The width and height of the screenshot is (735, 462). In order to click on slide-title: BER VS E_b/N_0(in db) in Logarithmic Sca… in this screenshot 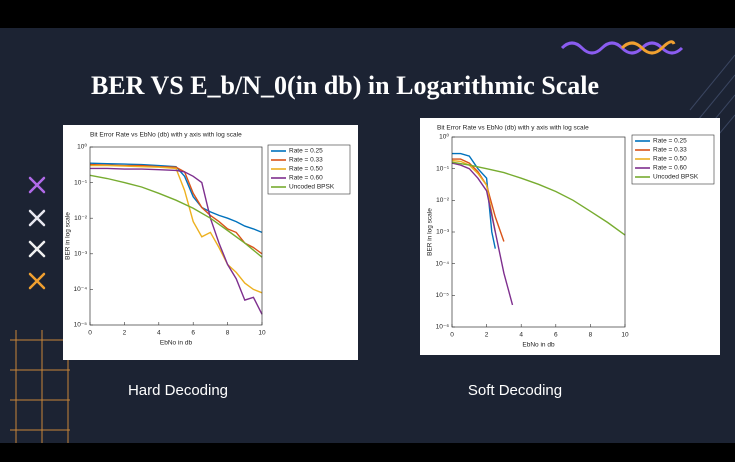, I will do `click(345, 85)`.